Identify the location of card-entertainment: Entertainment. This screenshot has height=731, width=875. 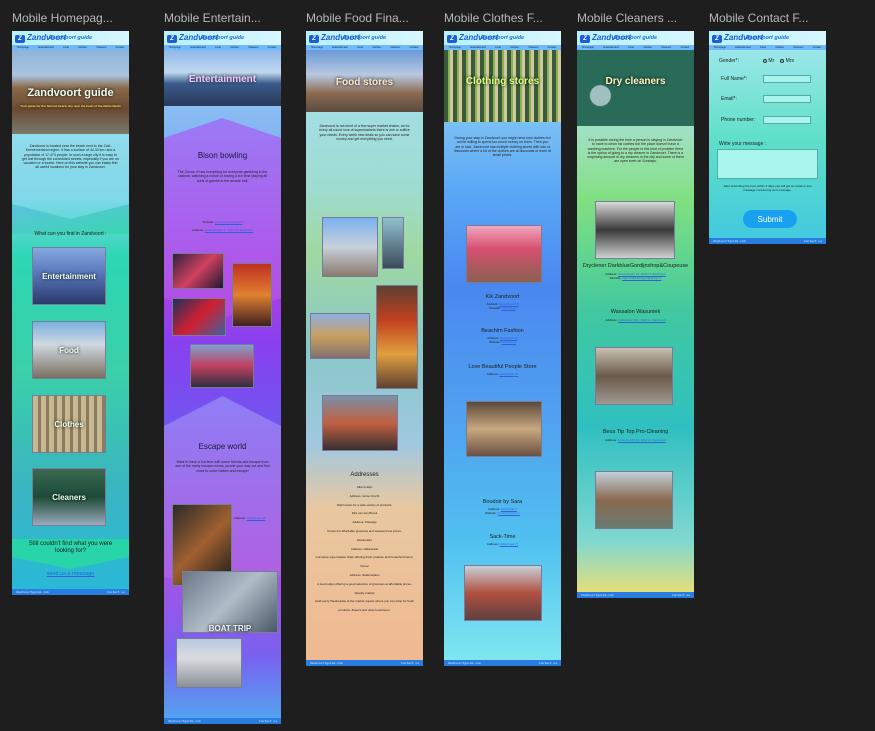
(69, 276).